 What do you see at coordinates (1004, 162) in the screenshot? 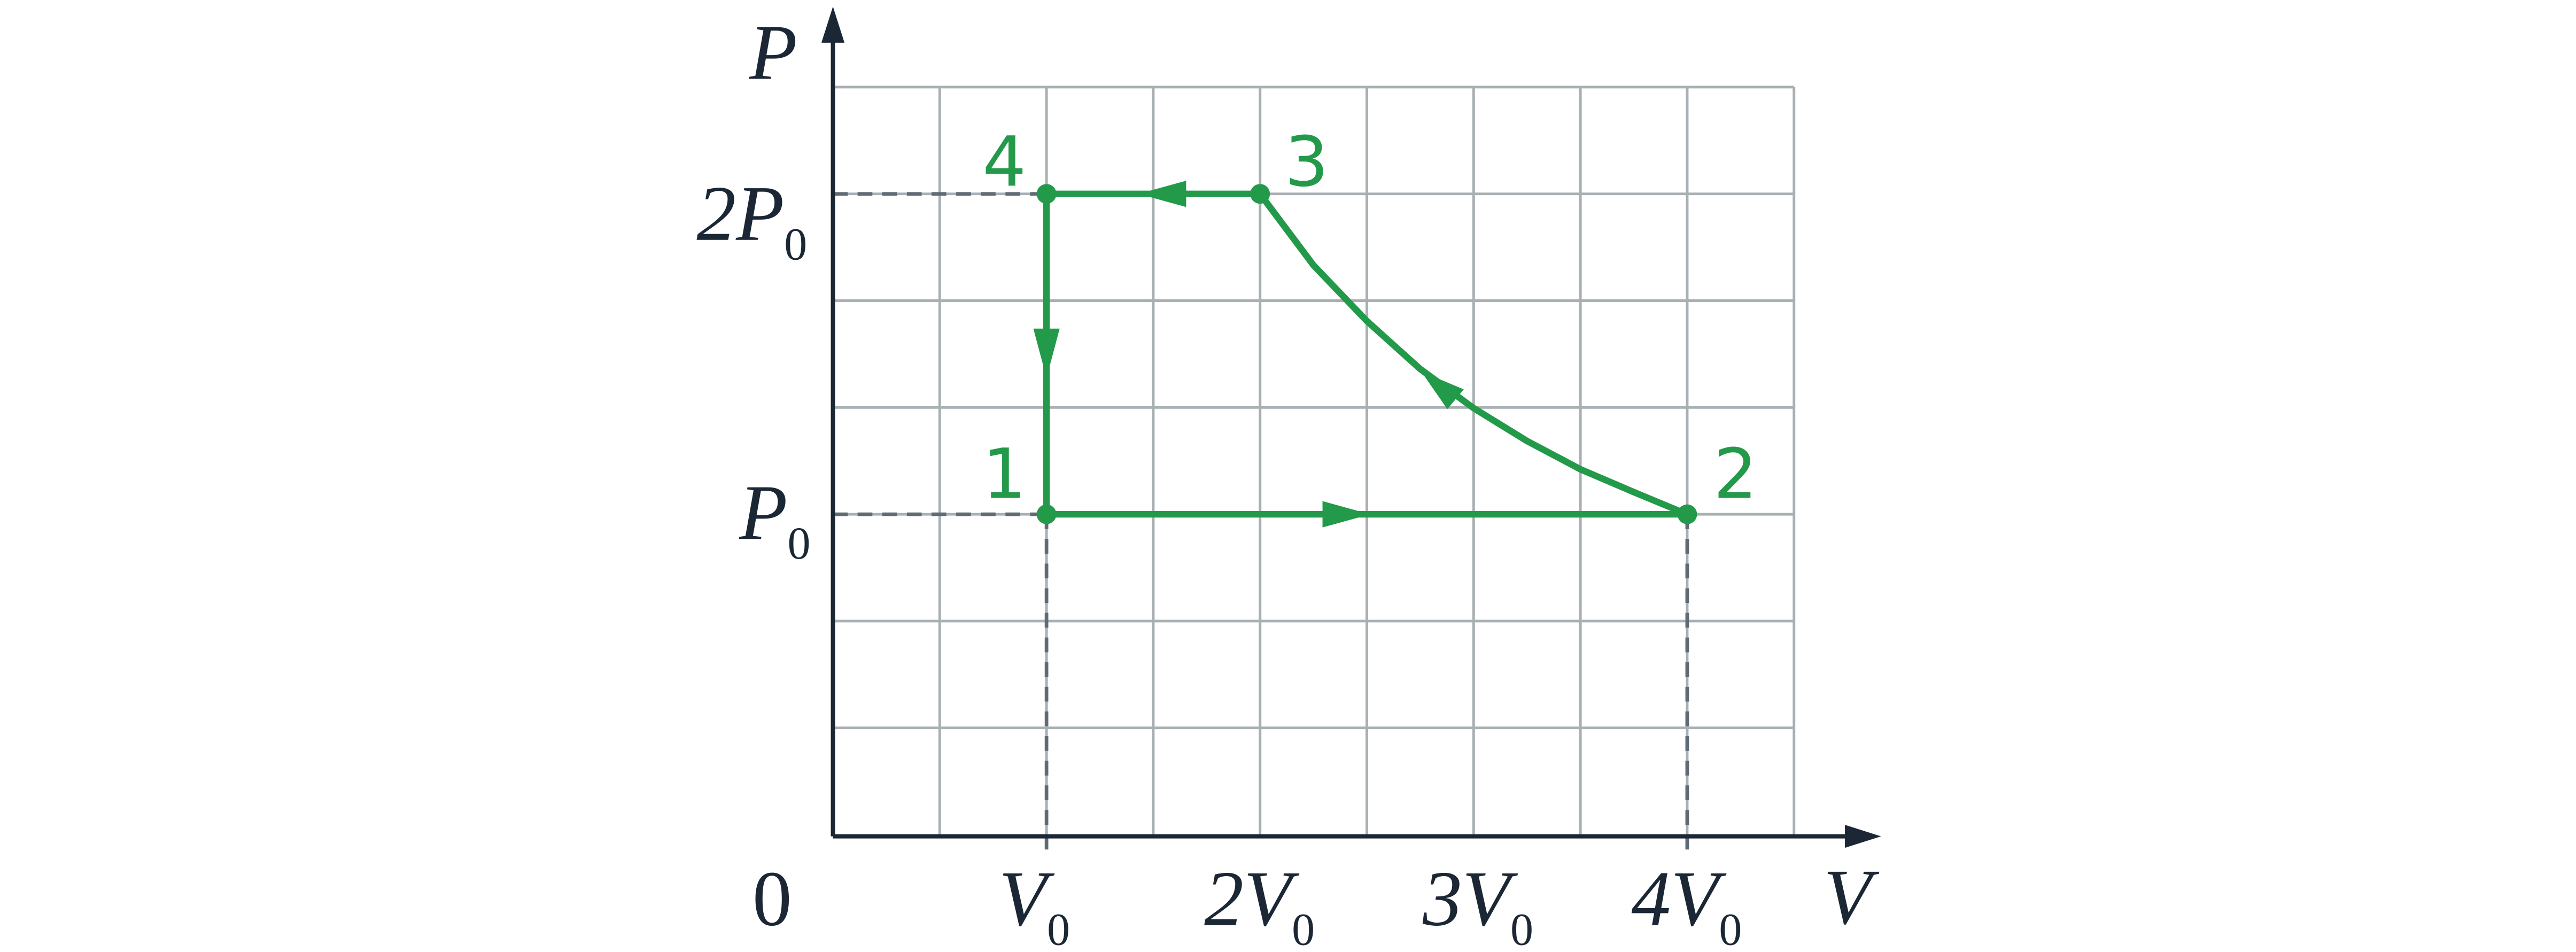
I see `point-label: 4` at bounding box center [1004, 162].